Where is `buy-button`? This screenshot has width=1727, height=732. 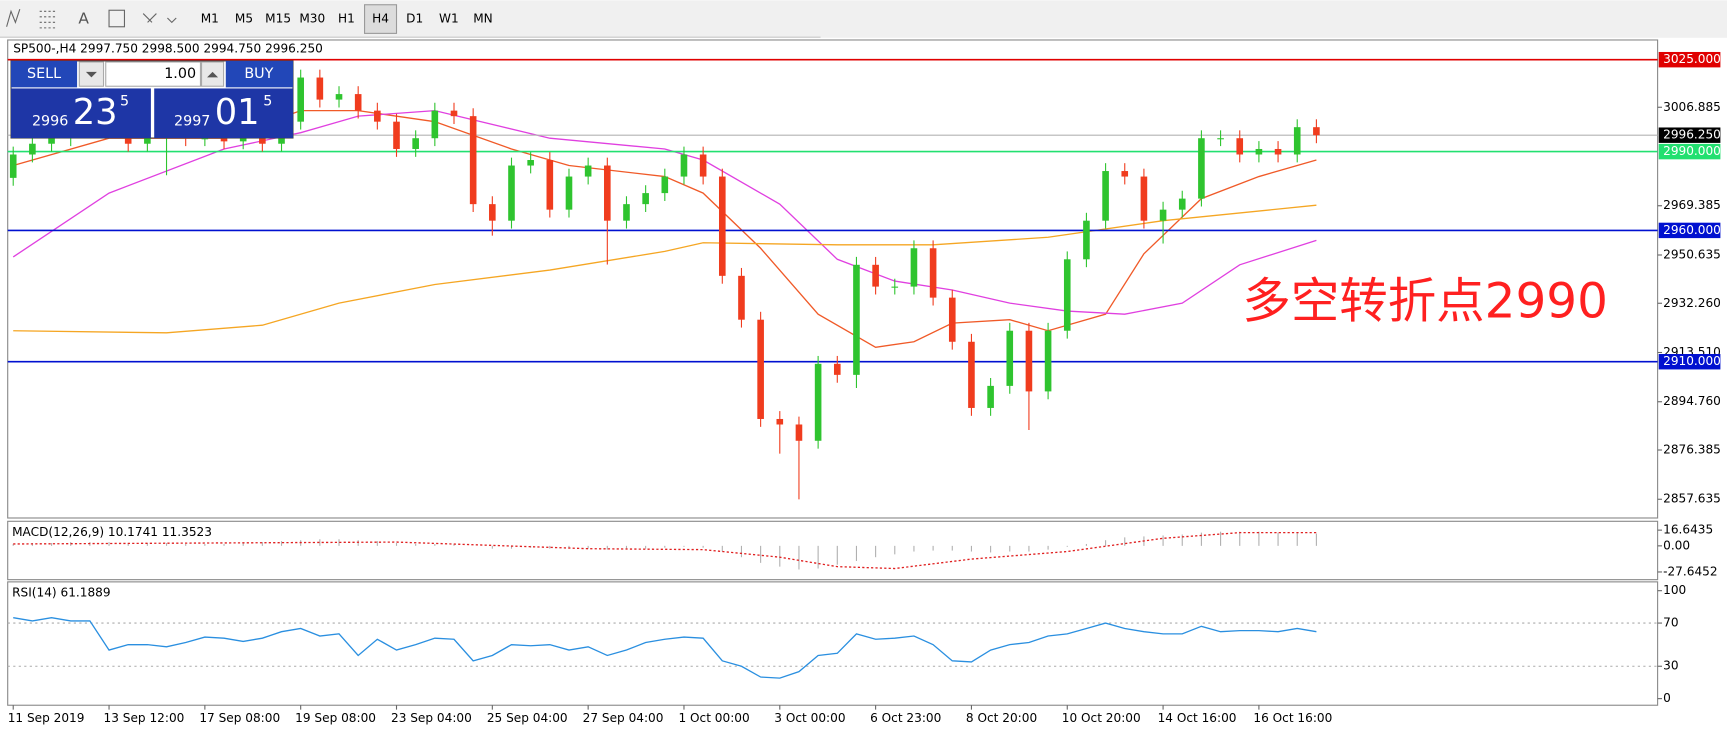
buy-button is located at coordinates (259, 74).